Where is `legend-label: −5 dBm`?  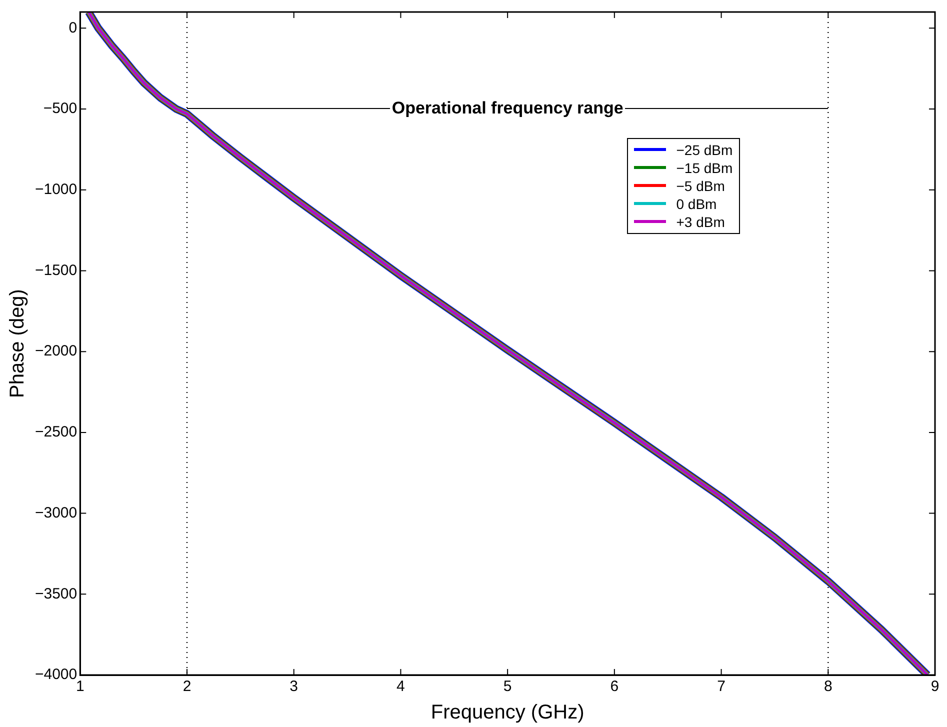 legend-label: −5 dBm is located at coordinates (700, 186).